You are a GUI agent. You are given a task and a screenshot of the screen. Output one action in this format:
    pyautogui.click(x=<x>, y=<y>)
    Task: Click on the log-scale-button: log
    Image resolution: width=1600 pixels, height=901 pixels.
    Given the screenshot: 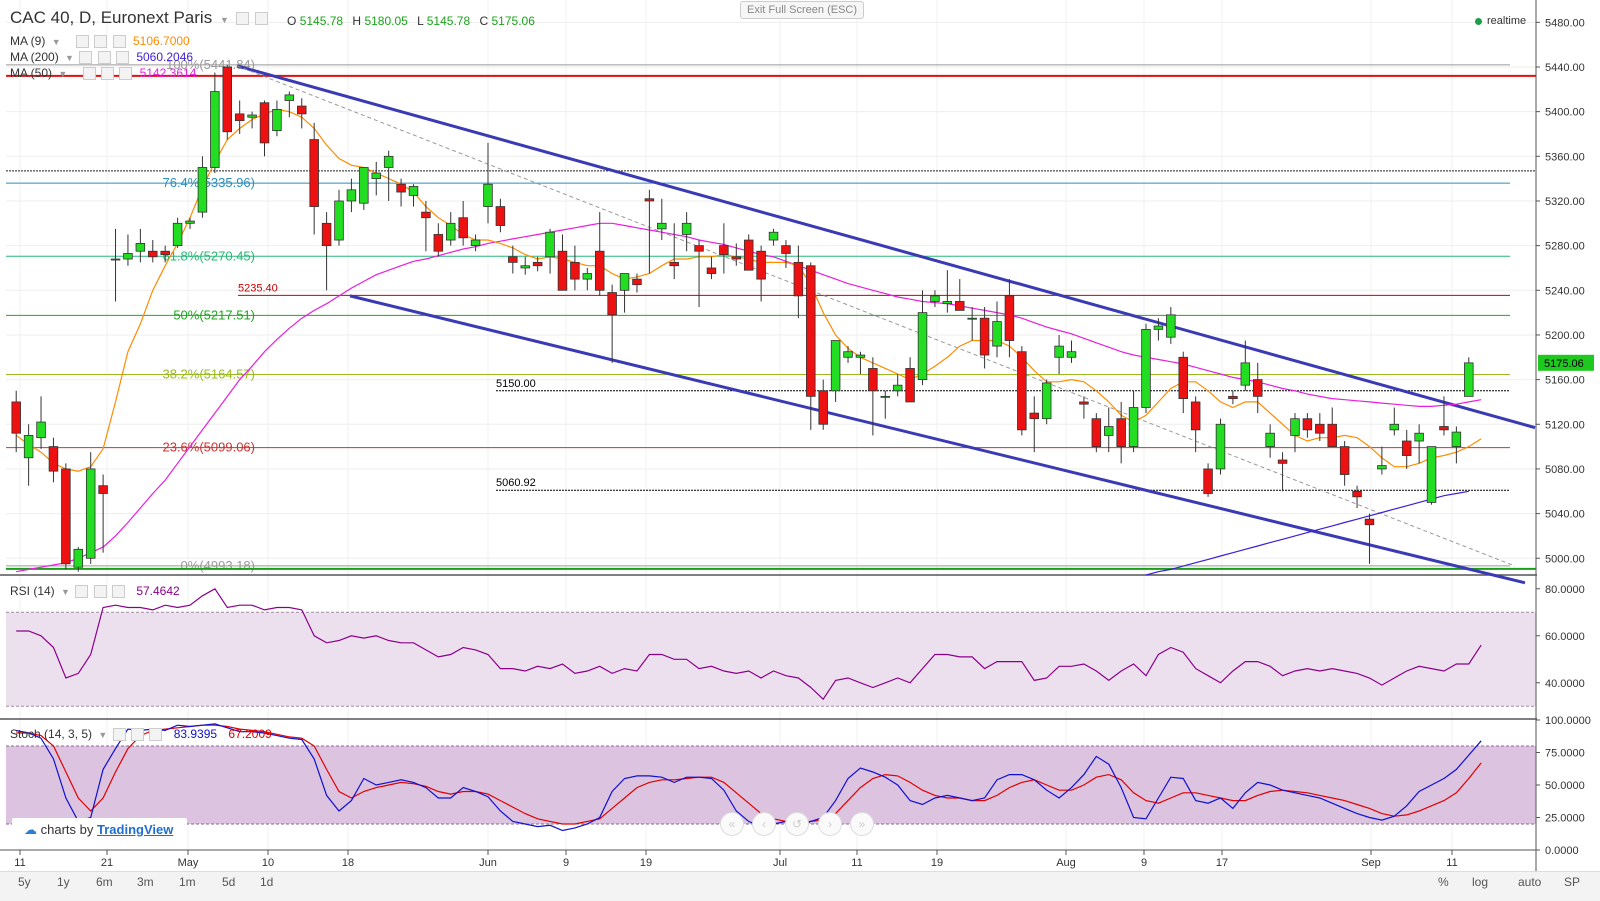 What is the action you would take?
    pyautogui.click(x=1480, y=882)
    